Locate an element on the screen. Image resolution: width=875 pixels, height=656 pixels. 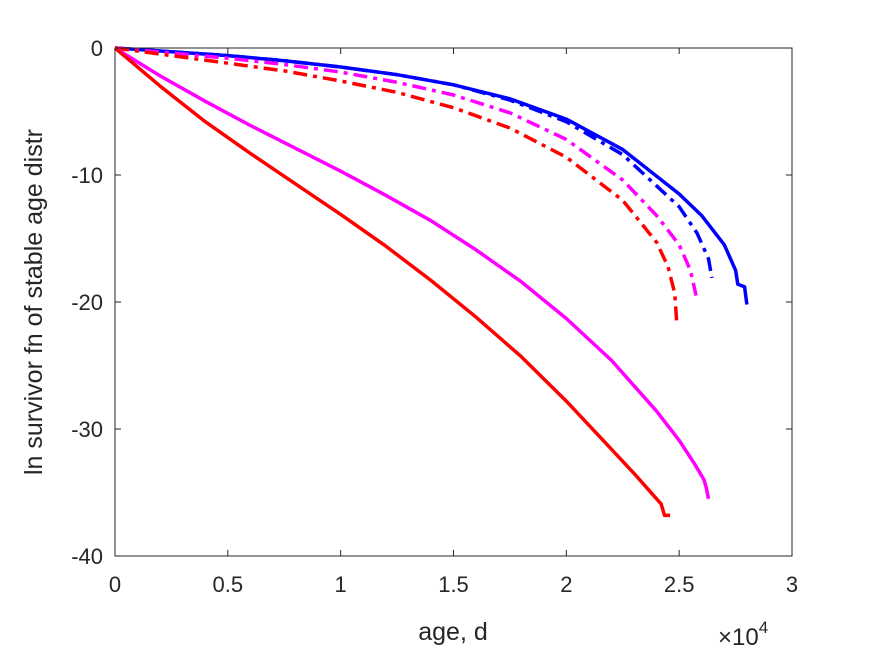
x-tick-label: 2.5 is located at coordinates (679, 584).